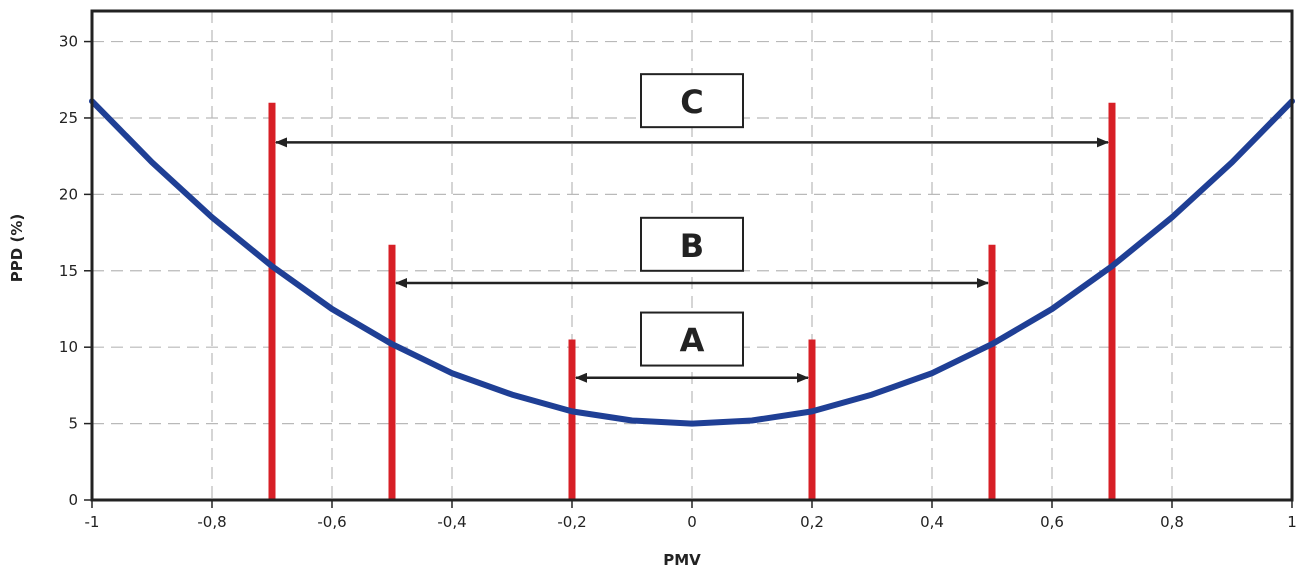 The image size is (1301, 575). What do you see at coordinates (68, 118) in the screenshot?
I see `y-tick-label: 25` at bounding box center [68, 118].